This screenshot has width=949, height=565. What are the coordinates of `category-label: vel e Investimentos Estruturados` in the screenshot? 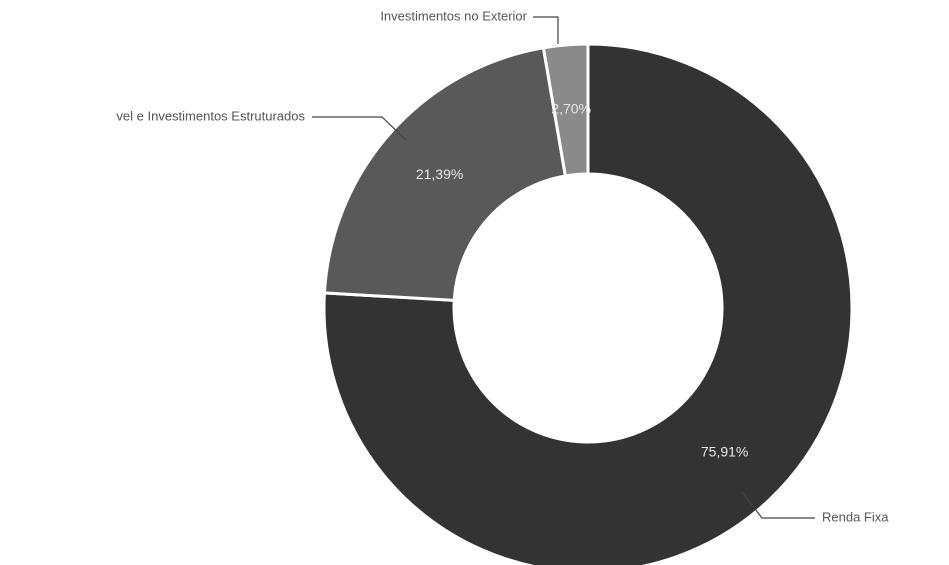 It's located at (210, 115).